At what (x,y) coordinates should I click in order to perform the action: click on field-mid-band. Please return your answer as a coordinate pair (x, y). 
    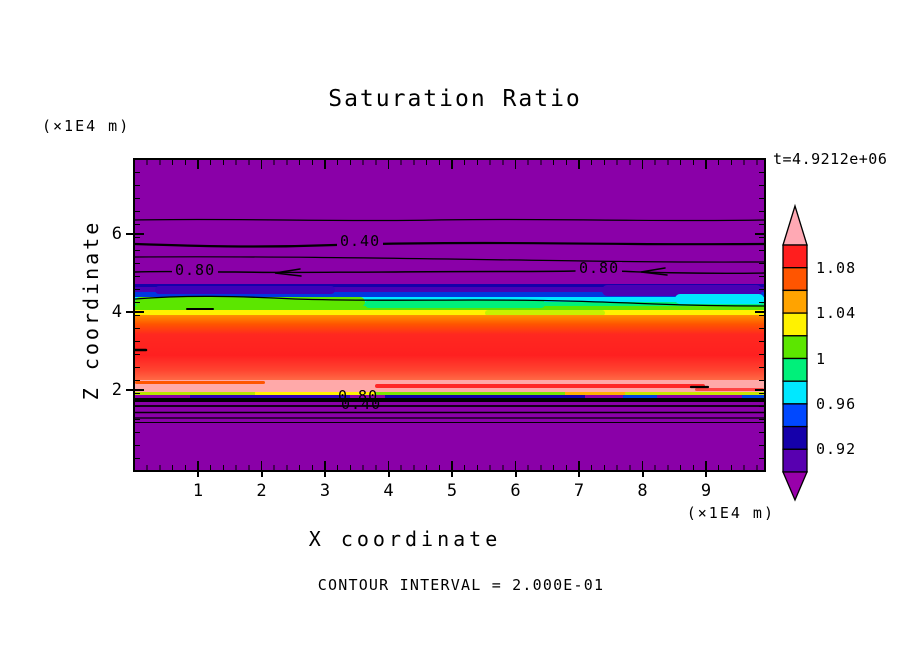
    Looking at the image, I should click on (449, 347).